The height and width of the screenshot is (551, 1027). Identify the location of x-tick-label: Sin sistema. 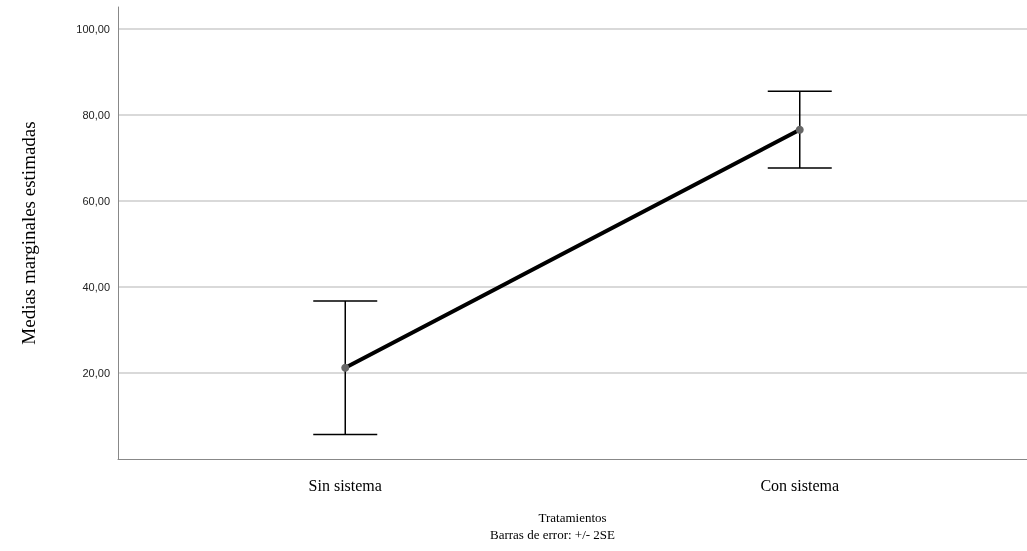
(345, 485).